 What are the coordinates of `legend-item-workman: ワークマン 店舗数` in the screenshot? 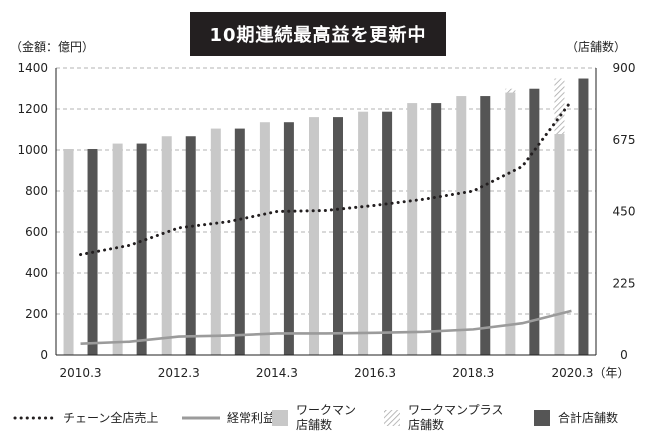 It's located at (313, 418).